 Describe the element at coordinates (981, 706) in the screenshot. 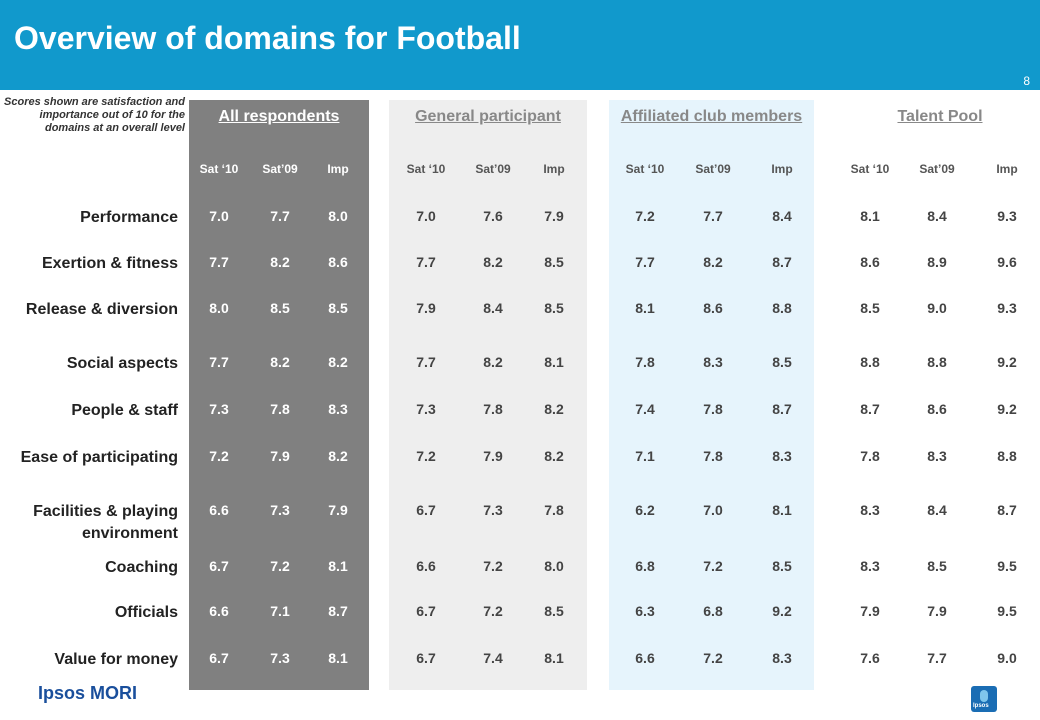

I see `badge-text: Ipsos` at that location.